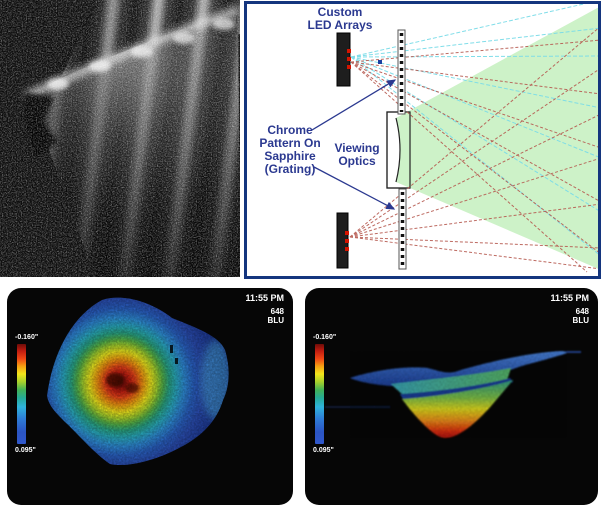 The width and height of the screenshot is (601, 511). I want to click on led-array-bottom, so click(342, 240).